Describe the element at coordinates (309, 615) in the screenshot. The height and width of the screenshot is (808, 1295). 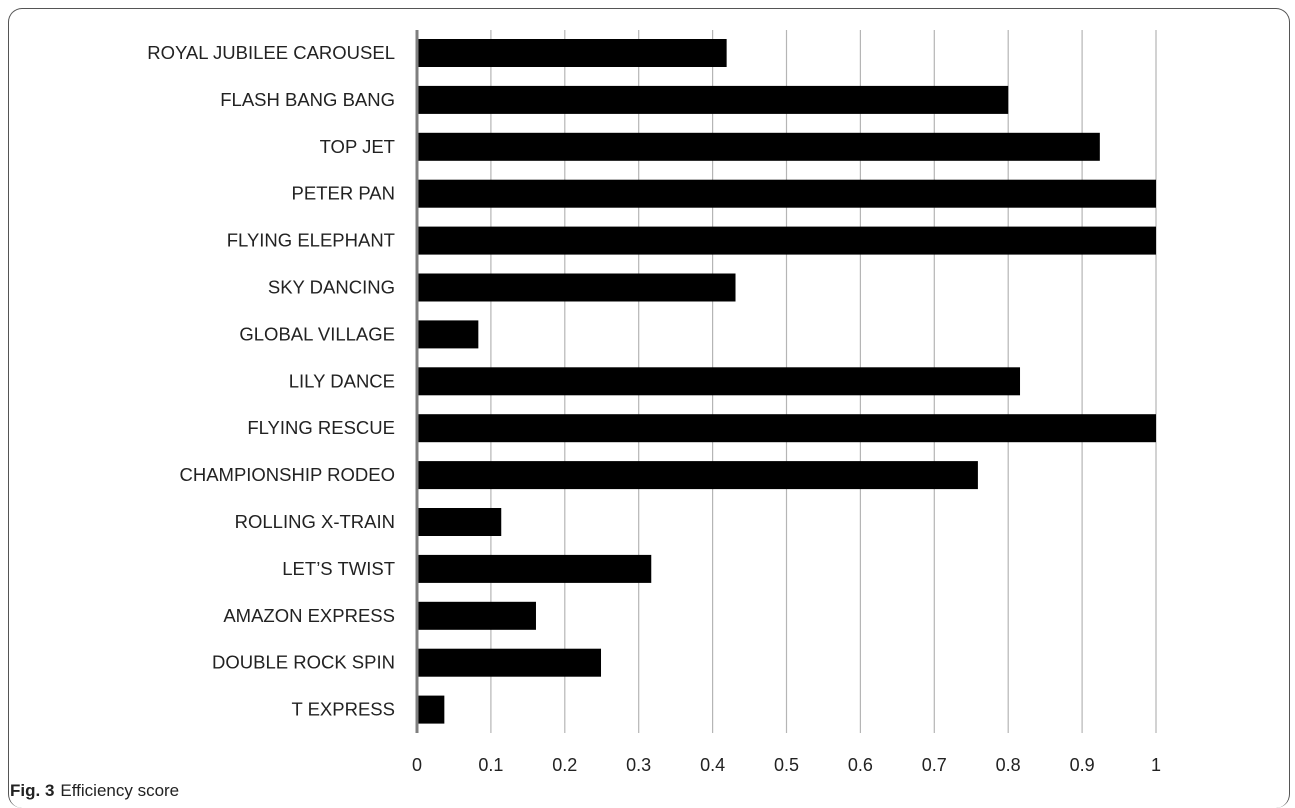
I see `category-label: AMAZON EXPRESS` at that location.